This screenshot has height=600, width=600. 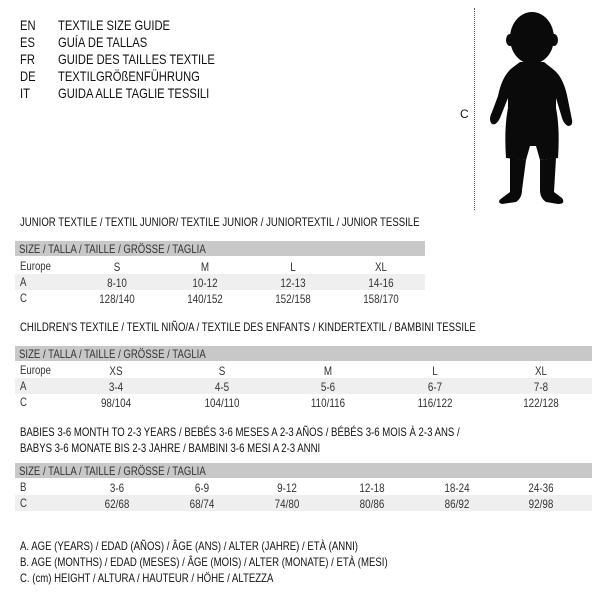 What do you see at coordinates (25, 93) in the screenshot?
I see `lang-code: IT` at bounding box center [25, 93].